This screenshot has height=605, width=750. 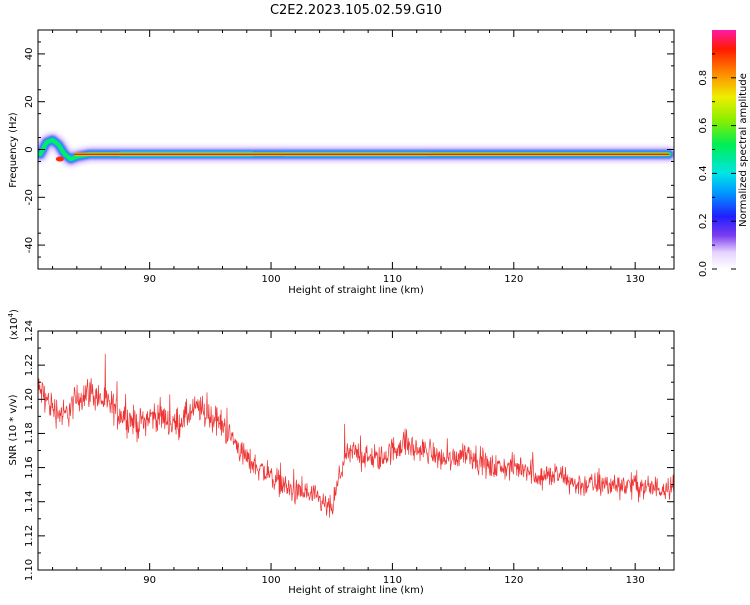 I want to click on snr-ylabel: SNR (10 * v/v), so click(x=13, y=429).